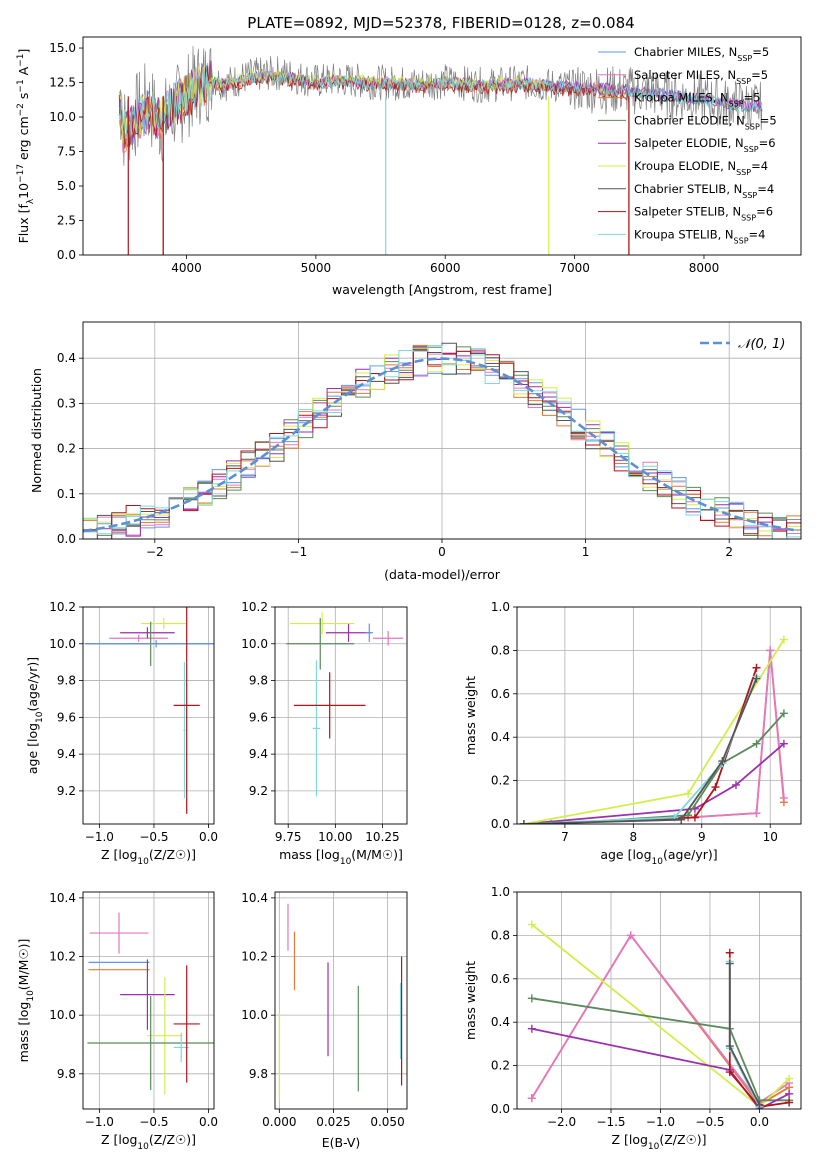  What do you see at coordinates (26, 146) in the screenshot?
I see `y-axis-label: Flux [fλ10−17 erg cm−2 s−1 A−1]` at bounding box center [26, 146].